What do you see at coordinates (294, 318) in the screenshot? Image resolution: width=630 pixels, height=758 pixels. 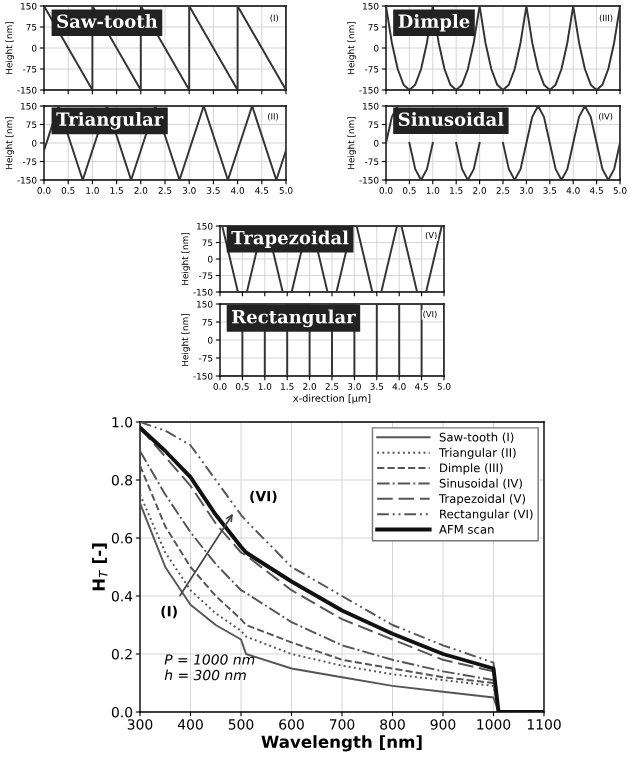 I see `chart-title: Rectangular` at bounding box center [294, 318].